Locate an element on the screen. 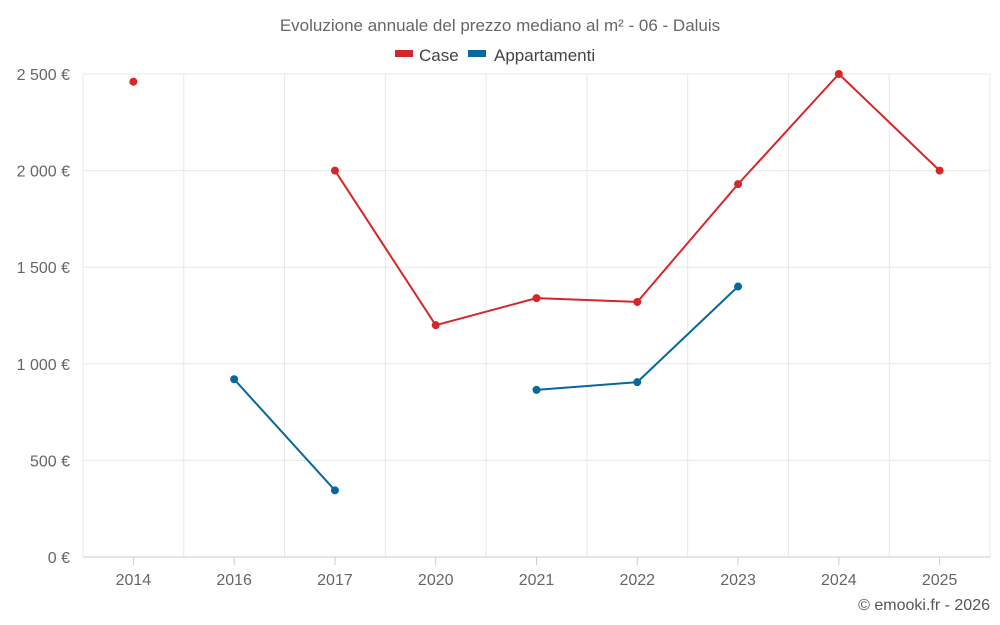 The image size is (1000, 625). x-tick-label: 2021 is located at coordinates (537, 580).